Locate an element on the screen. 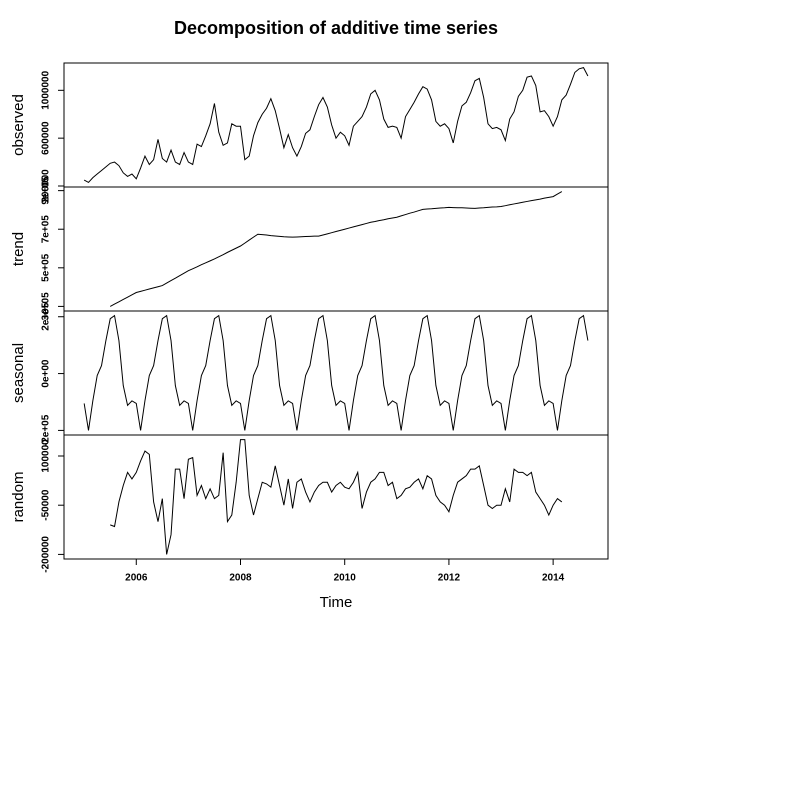 This screenshot has width=793, height=797. y-tick-label: 200000 is located at coordinates (46, 186).